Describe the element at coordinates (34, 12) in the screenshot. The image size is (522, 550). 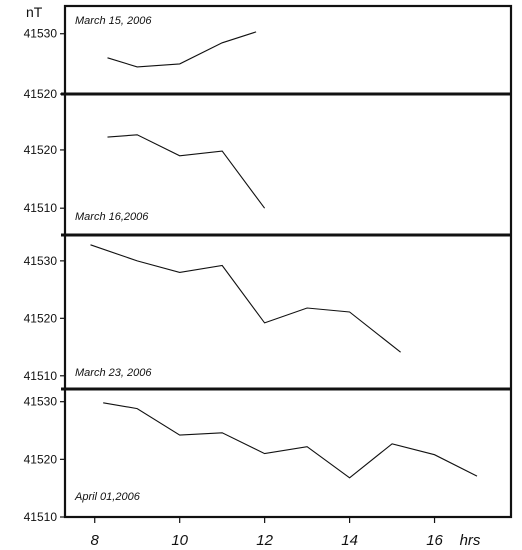
I see `y-unit-label: nT` at that location.